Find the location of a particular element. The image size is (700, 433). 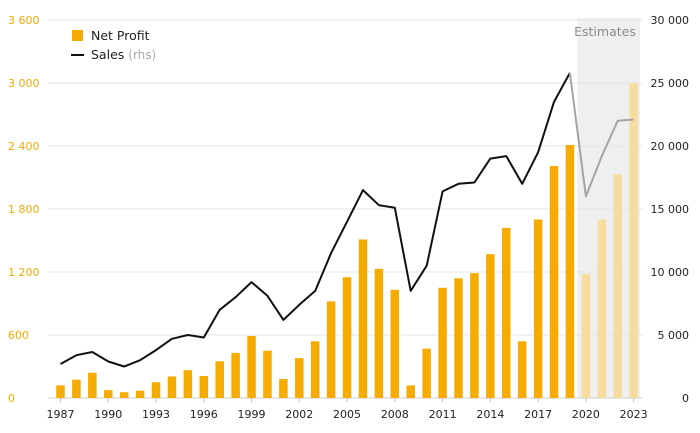

right-axis-tick-label: 20 000 is located at coordinates (670, 146).